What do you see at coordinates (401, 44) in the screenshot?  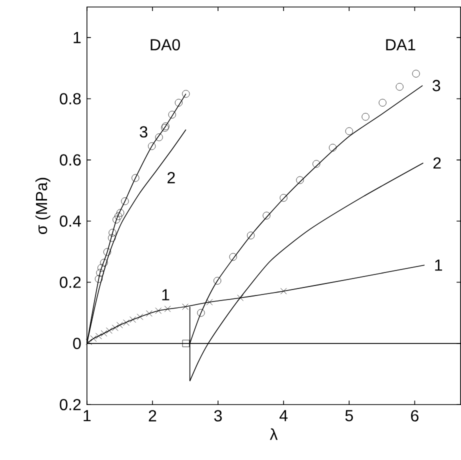 I see `annotation: DA1` at bounding box center [401, 44].